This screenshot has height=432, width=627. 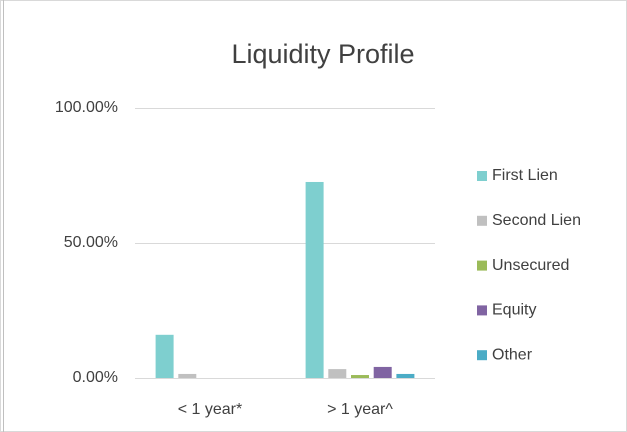 What do you see at coordinates (512, 354) in the screenshot?
I see `legend-label: Other` at bounding box center [512, 354].